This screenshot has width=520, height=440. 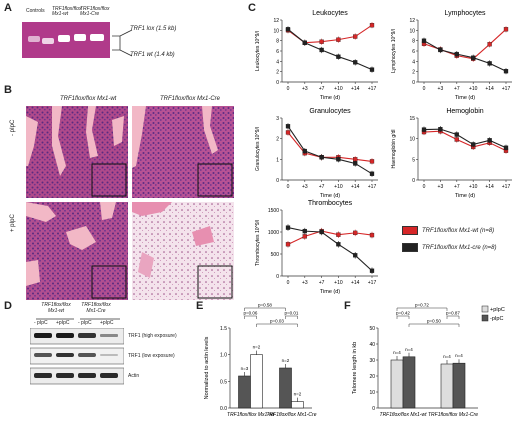 I want to click on y-tick-label: 15, so click(x=412, y=119).